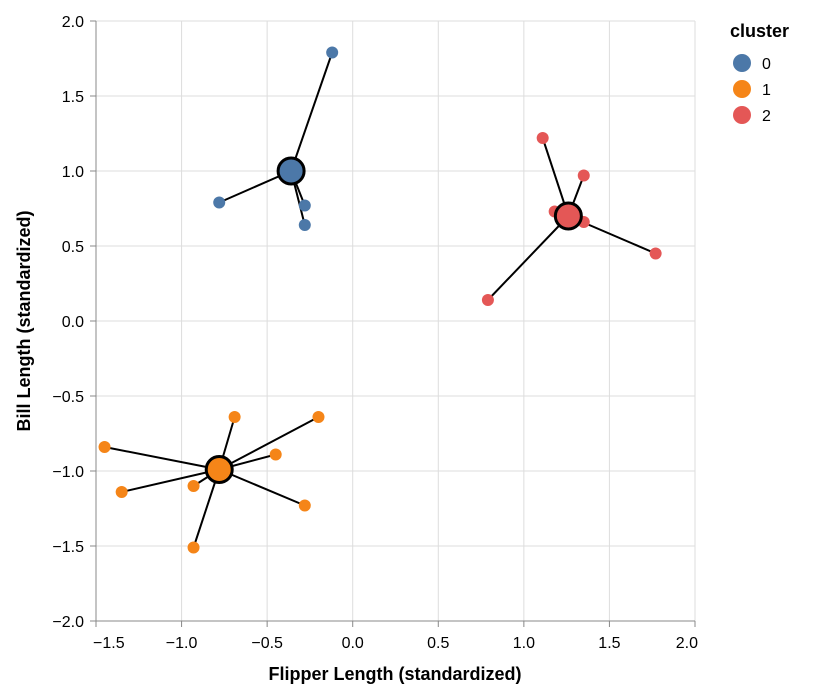  What do you see at coordinates (68, 472) in the screenshot?
I see `y-tick-label: −1.0` at bounding box center [68, 472].